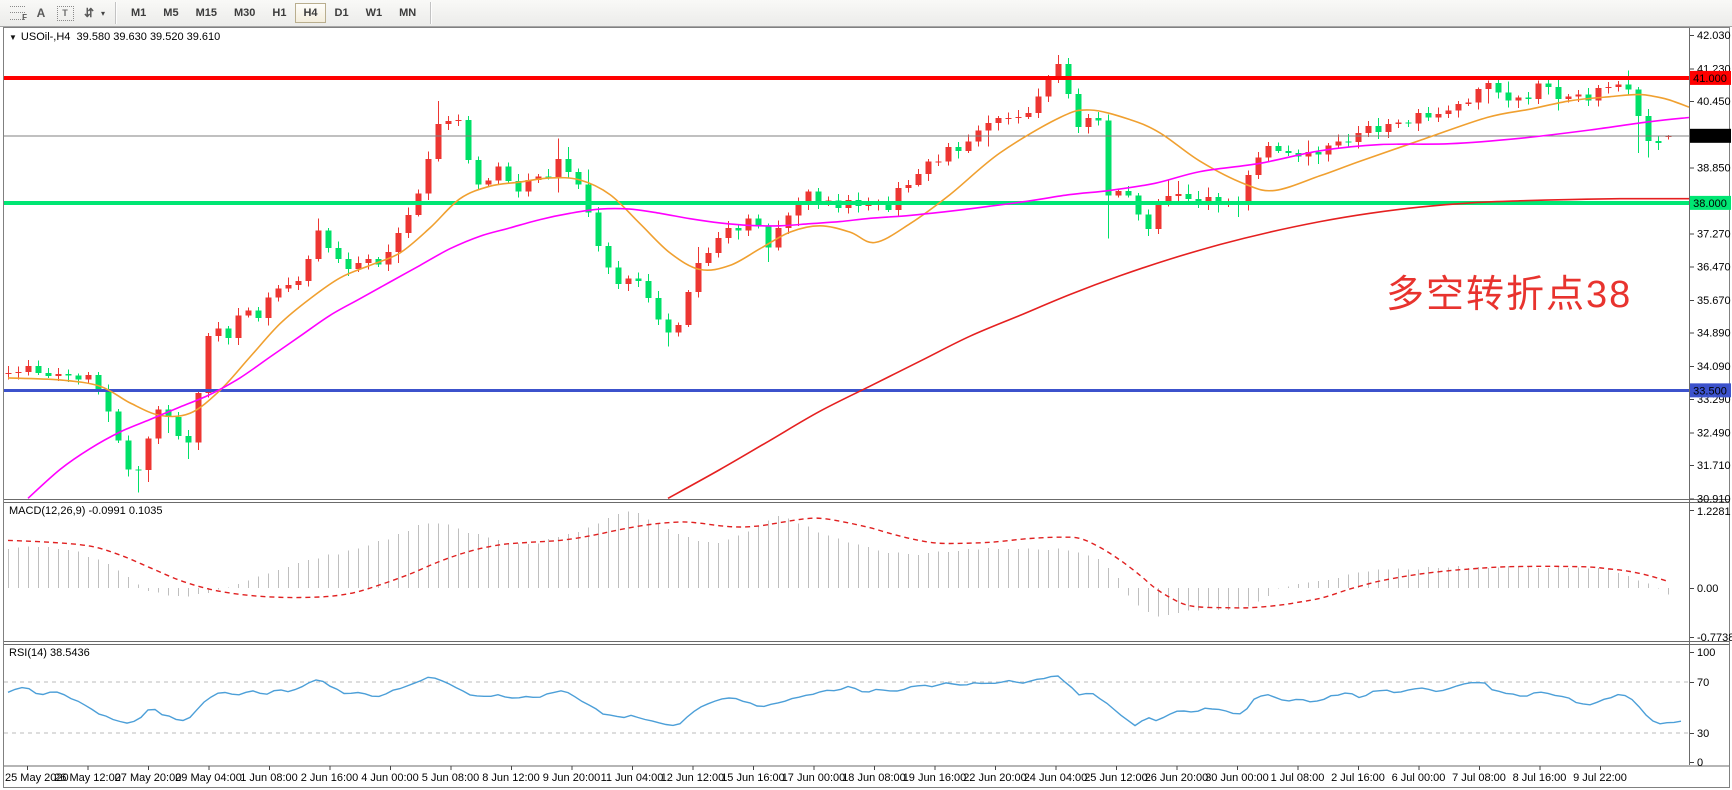  Describe the element at coordinates (116, 13) in the screenshot. I see `toolbar-separator` at that location.